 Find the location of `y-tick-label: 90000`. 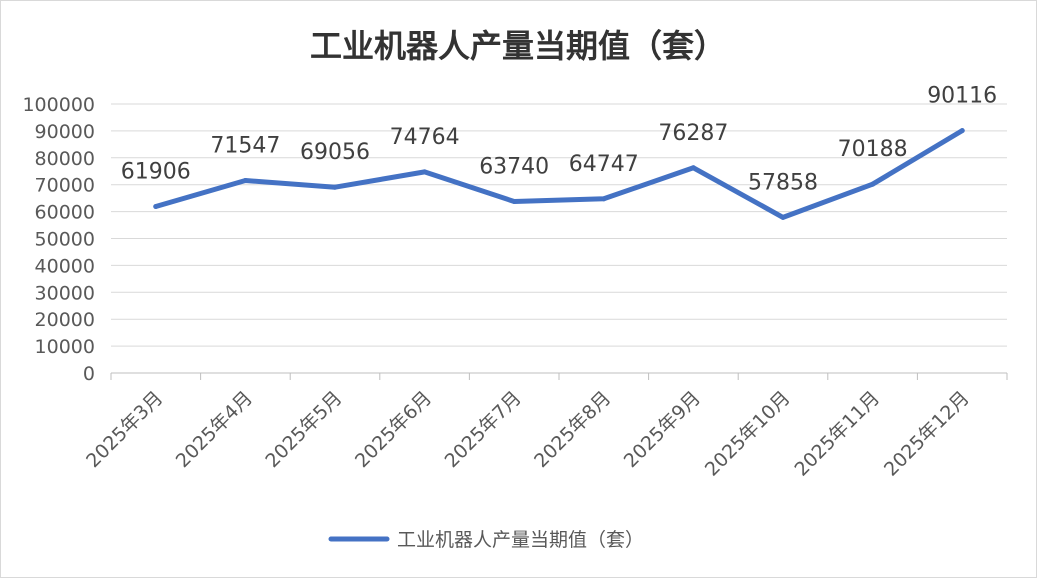

y-tick-label: 90000 is located at coordinates (65, 132).